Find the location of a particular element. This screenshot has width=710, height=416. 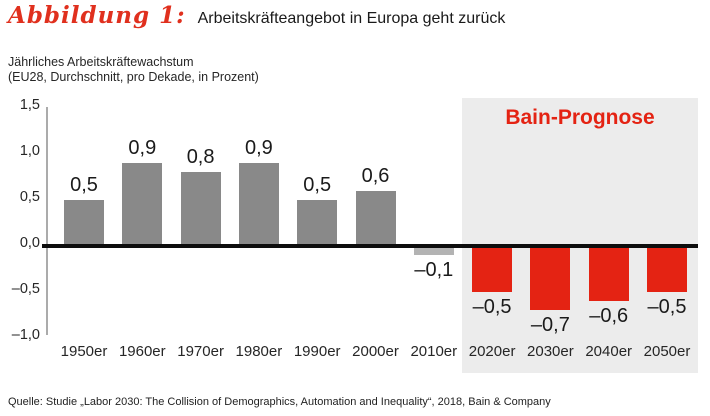

x-axis-category-label: 2030er is located at coordinates (550, 351).